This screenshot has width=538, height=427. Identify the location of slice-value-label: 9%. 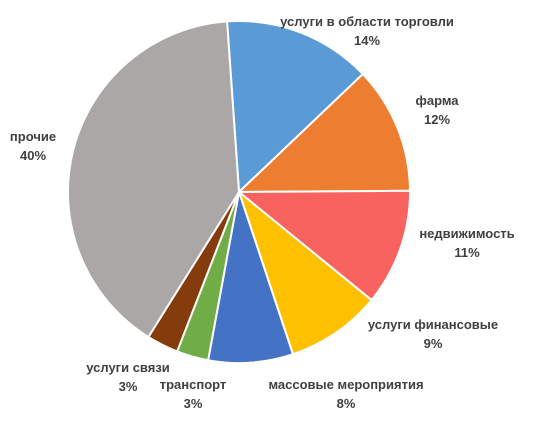
(433, 343).